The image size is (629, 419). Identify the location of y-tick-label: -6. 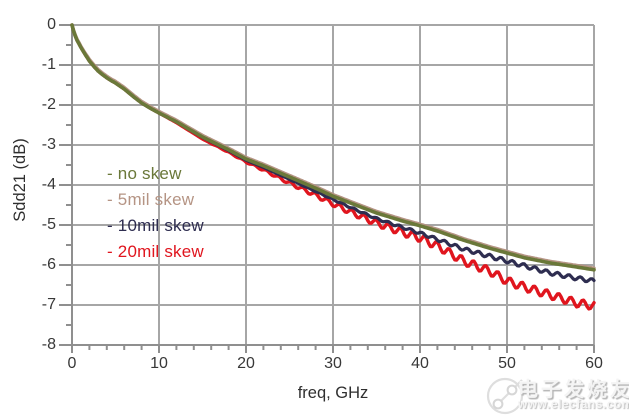
(48, 264).